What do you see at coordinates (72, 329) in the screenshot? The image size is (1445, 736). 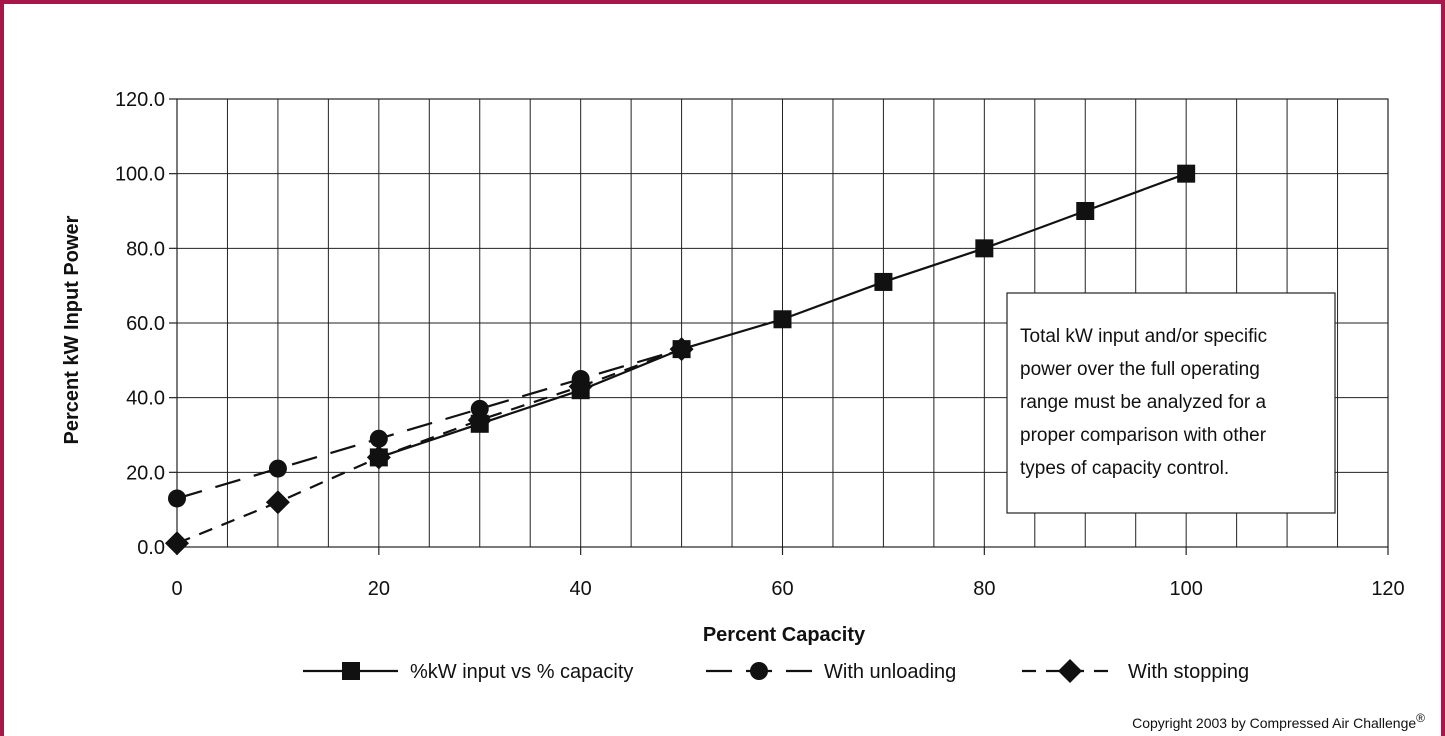 I see `y-axis-title: Percent kW Input Power` at bounding box center [72, 329].